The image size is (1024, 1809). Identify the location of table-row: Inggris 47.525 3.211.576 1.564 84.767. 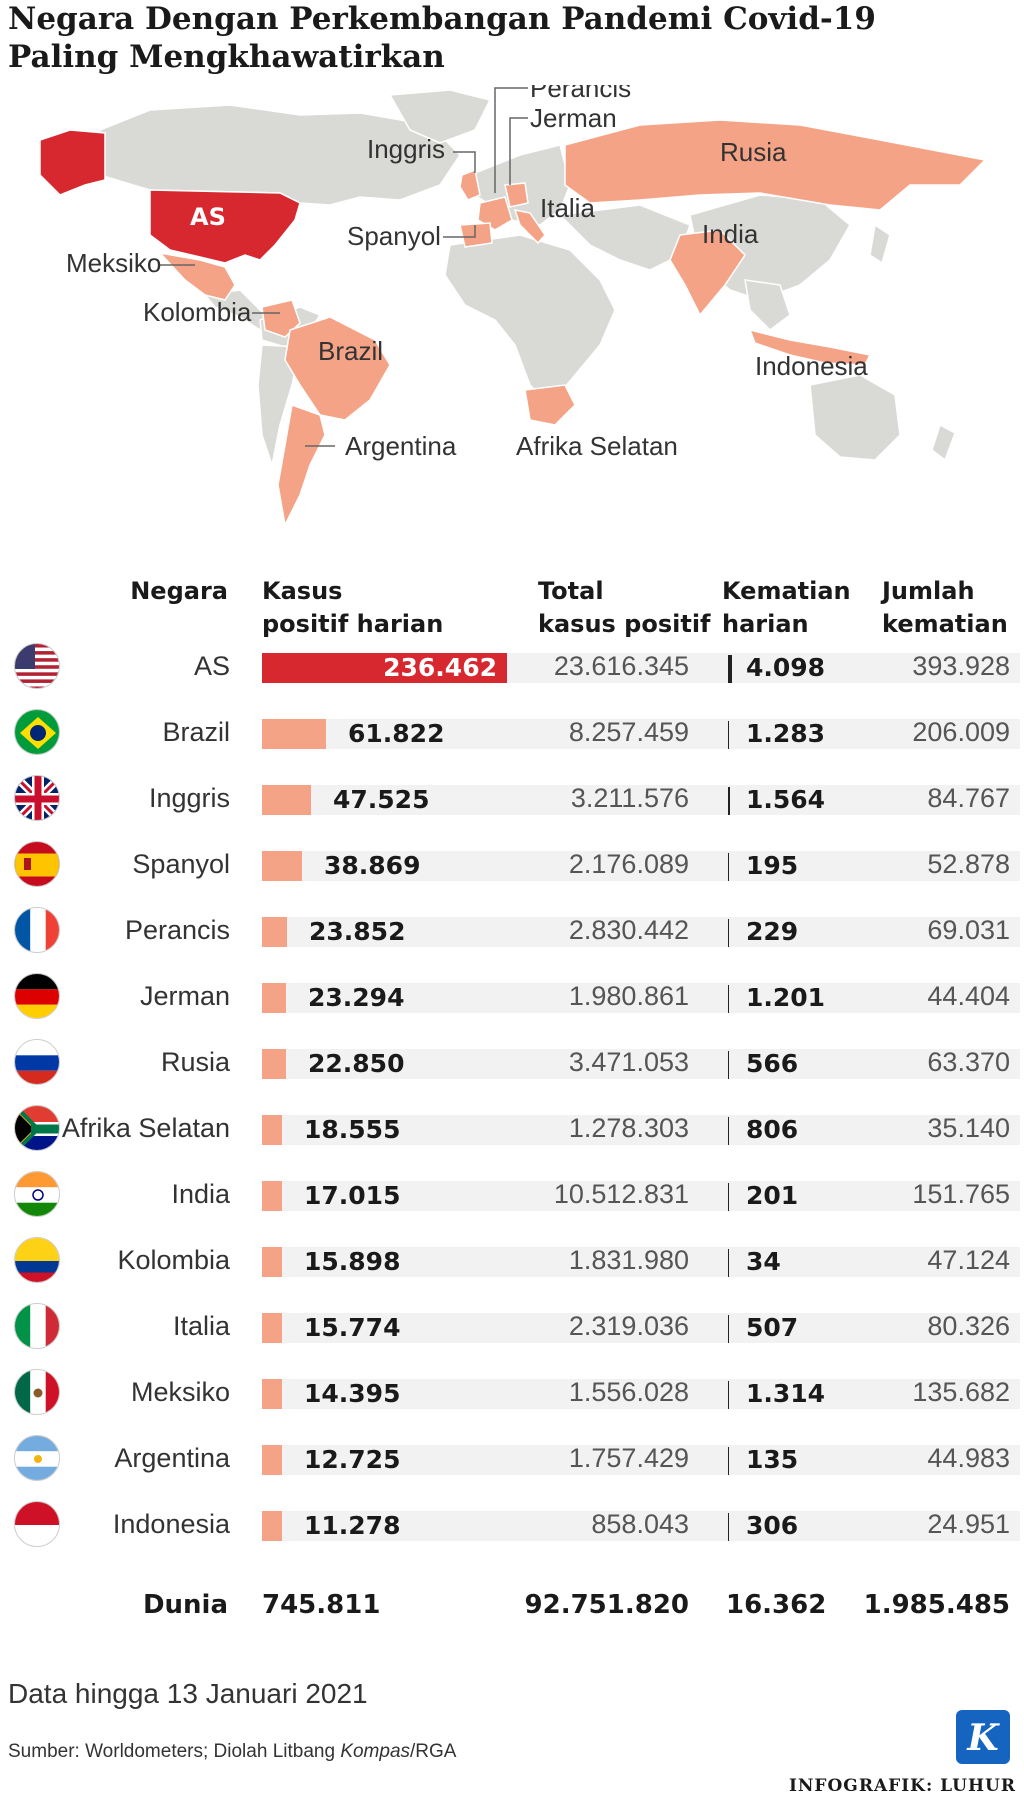
(512, 798).